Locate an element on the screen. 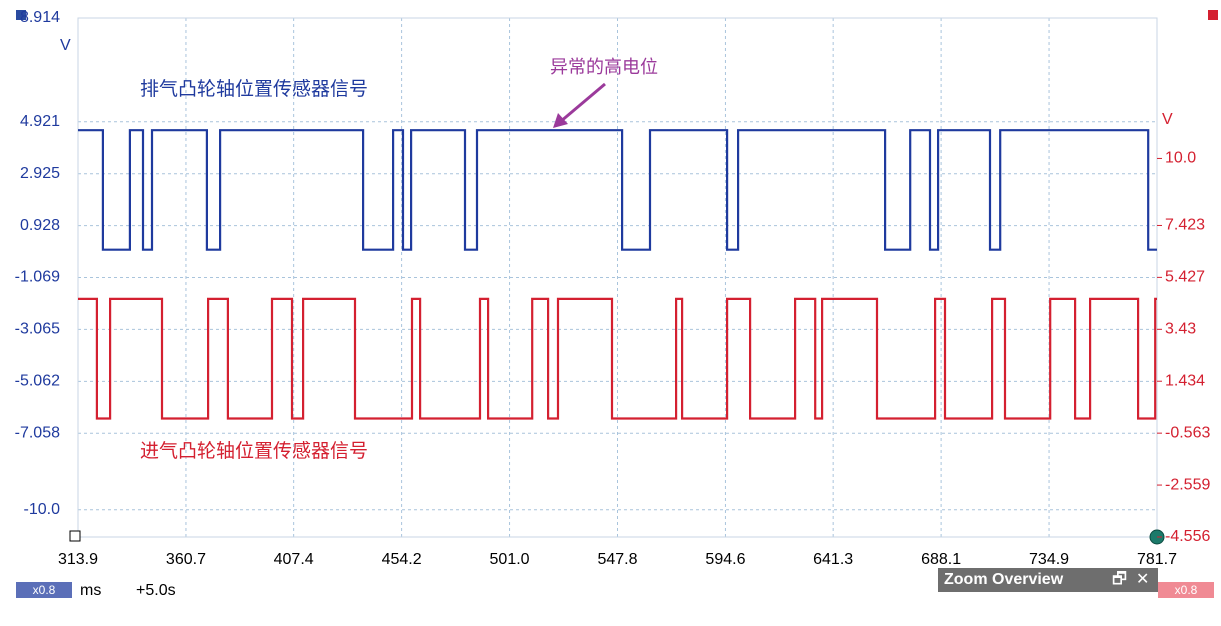 Image resolution: width=1221 pixels, height=626 pixels. time-offset: +5.0s is located at coordinates (156, 590).